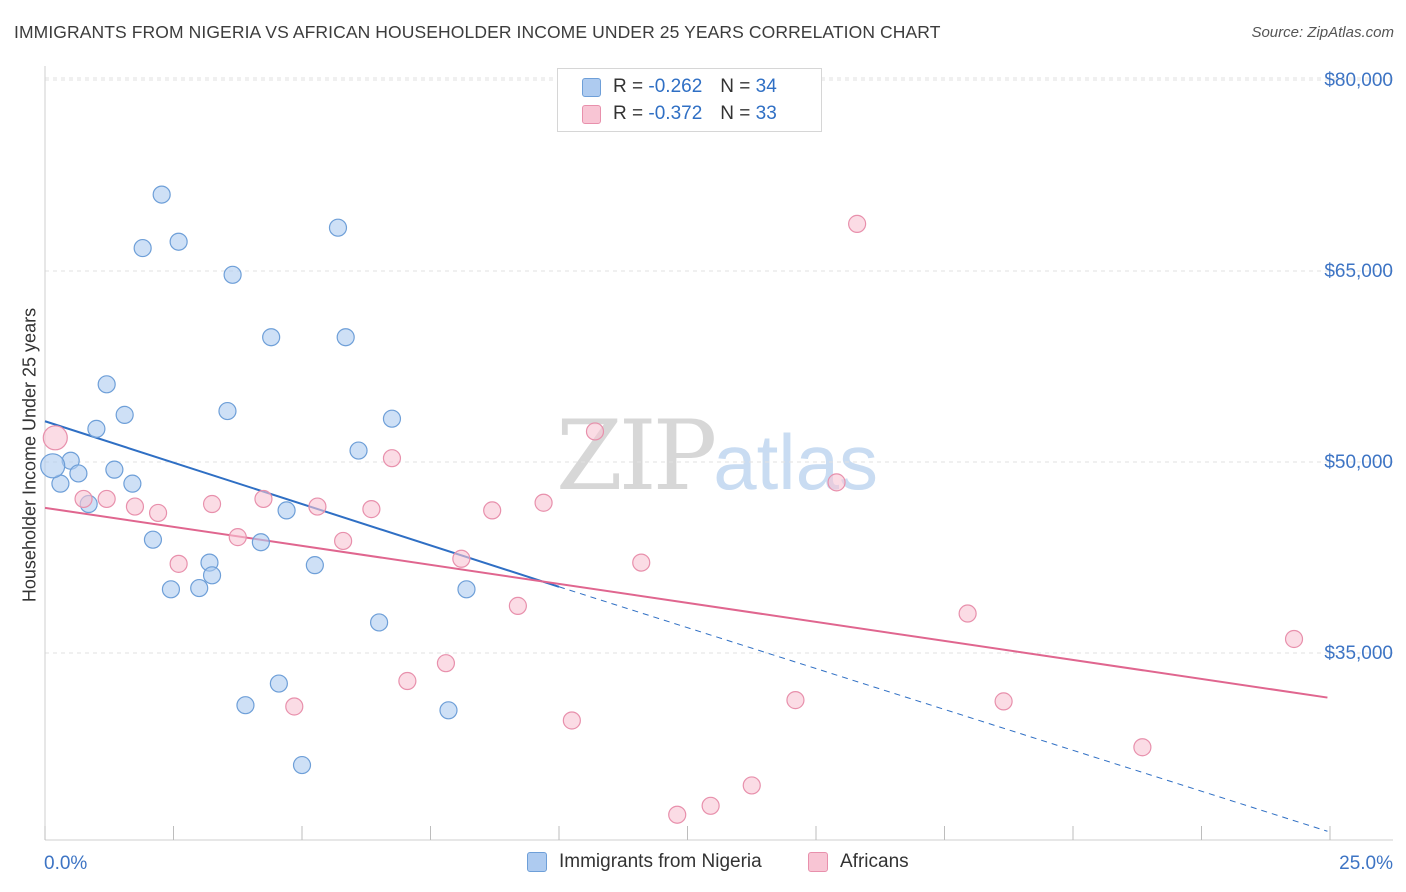 This screenshot has height=892, width=1406. I want to click on legend-label-africans: Africans, so click(874, 861).